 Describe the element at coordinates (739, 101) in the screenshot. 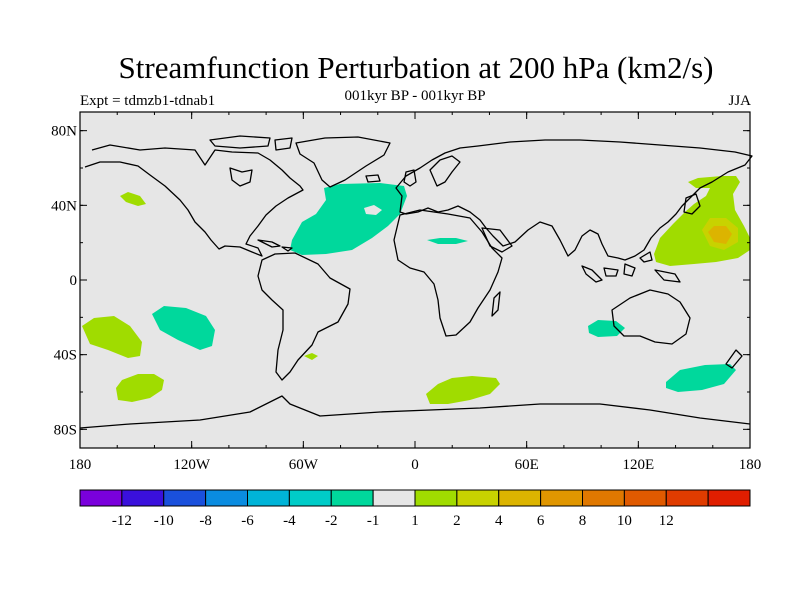

I see `season-label: JJA` at that location.